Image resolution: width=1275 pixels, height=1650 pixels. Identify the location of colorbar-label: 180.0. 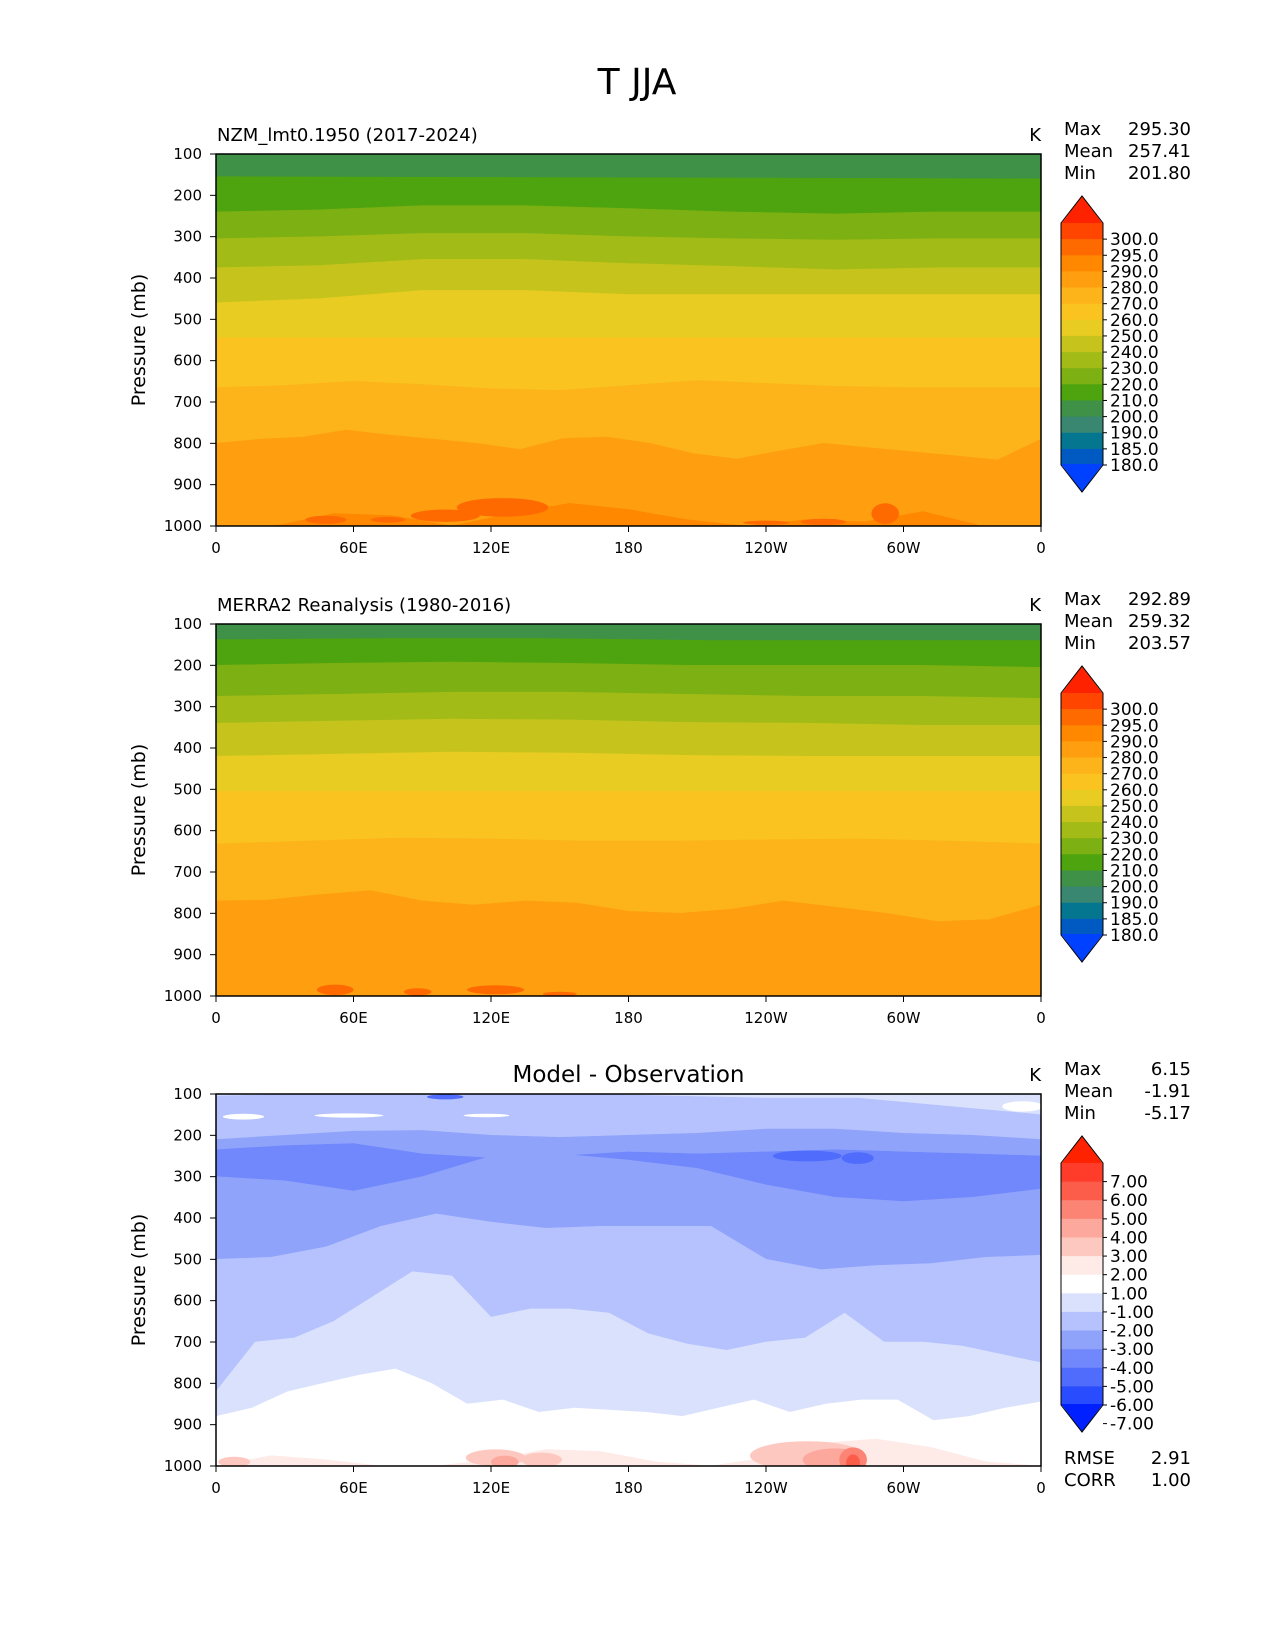
(1134, 466).